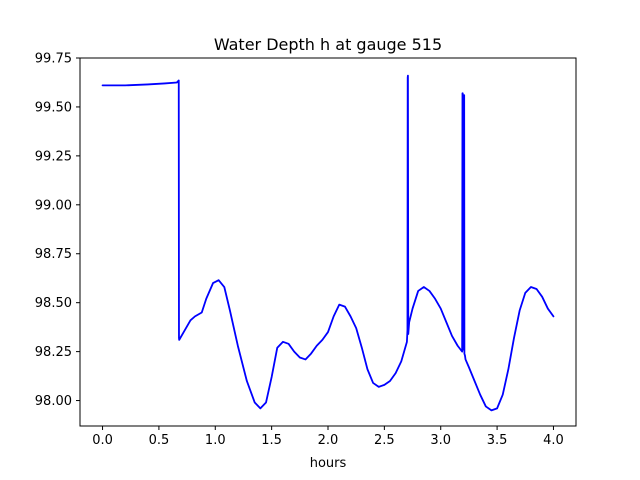  I want to click on x-tick-label: 3.0, so click(440, 440).